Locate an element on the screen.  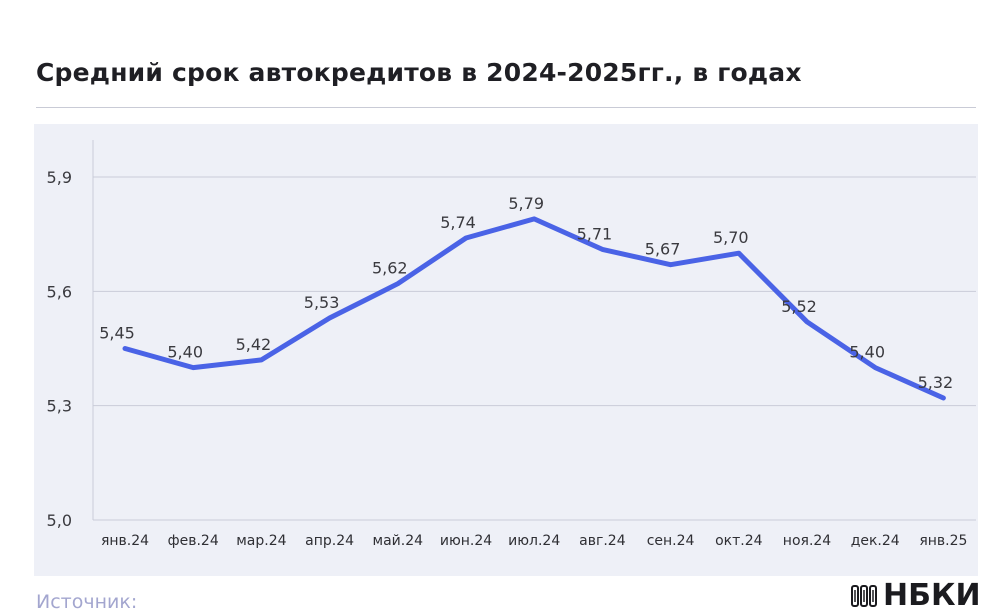
x-tick-label: янв.24 is located at coordinates (125, 541).